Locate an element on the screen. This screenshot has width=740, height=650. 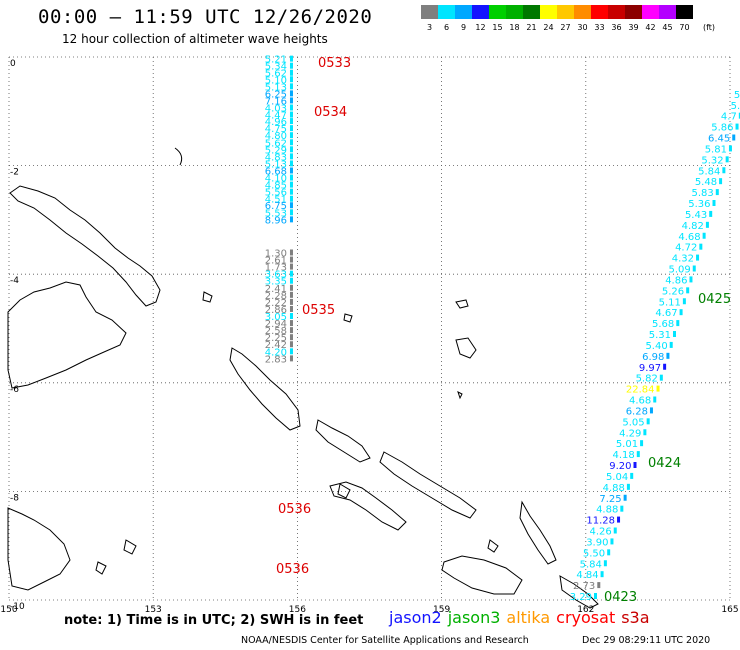
wave-height-label: 2.22 is located at coordinates (276, 303).